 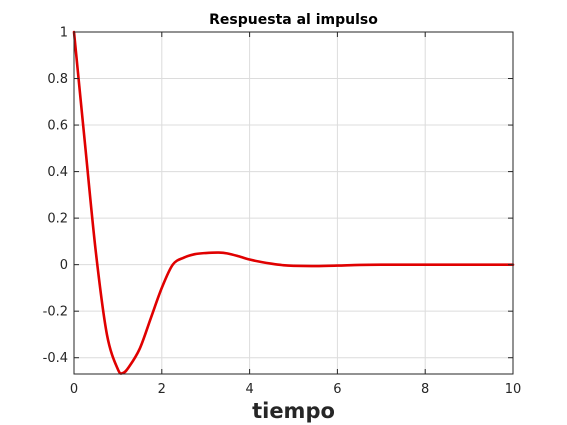 I want to click on y-tick-label: 0, so click(x=64, y=265).